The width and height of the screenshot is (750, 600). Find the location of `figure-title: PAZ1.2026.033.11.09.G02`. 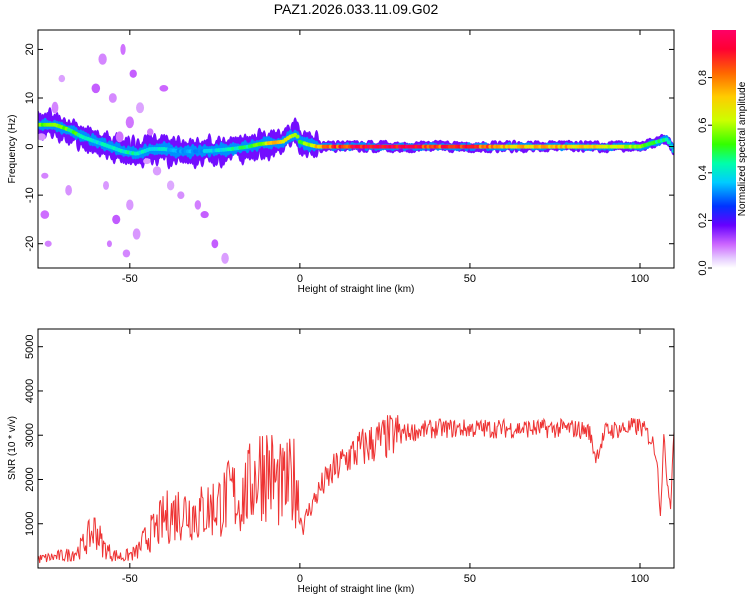

figure-title: PAZ1.2026.033.11.09.G02 is located at coordinates (356, 9).